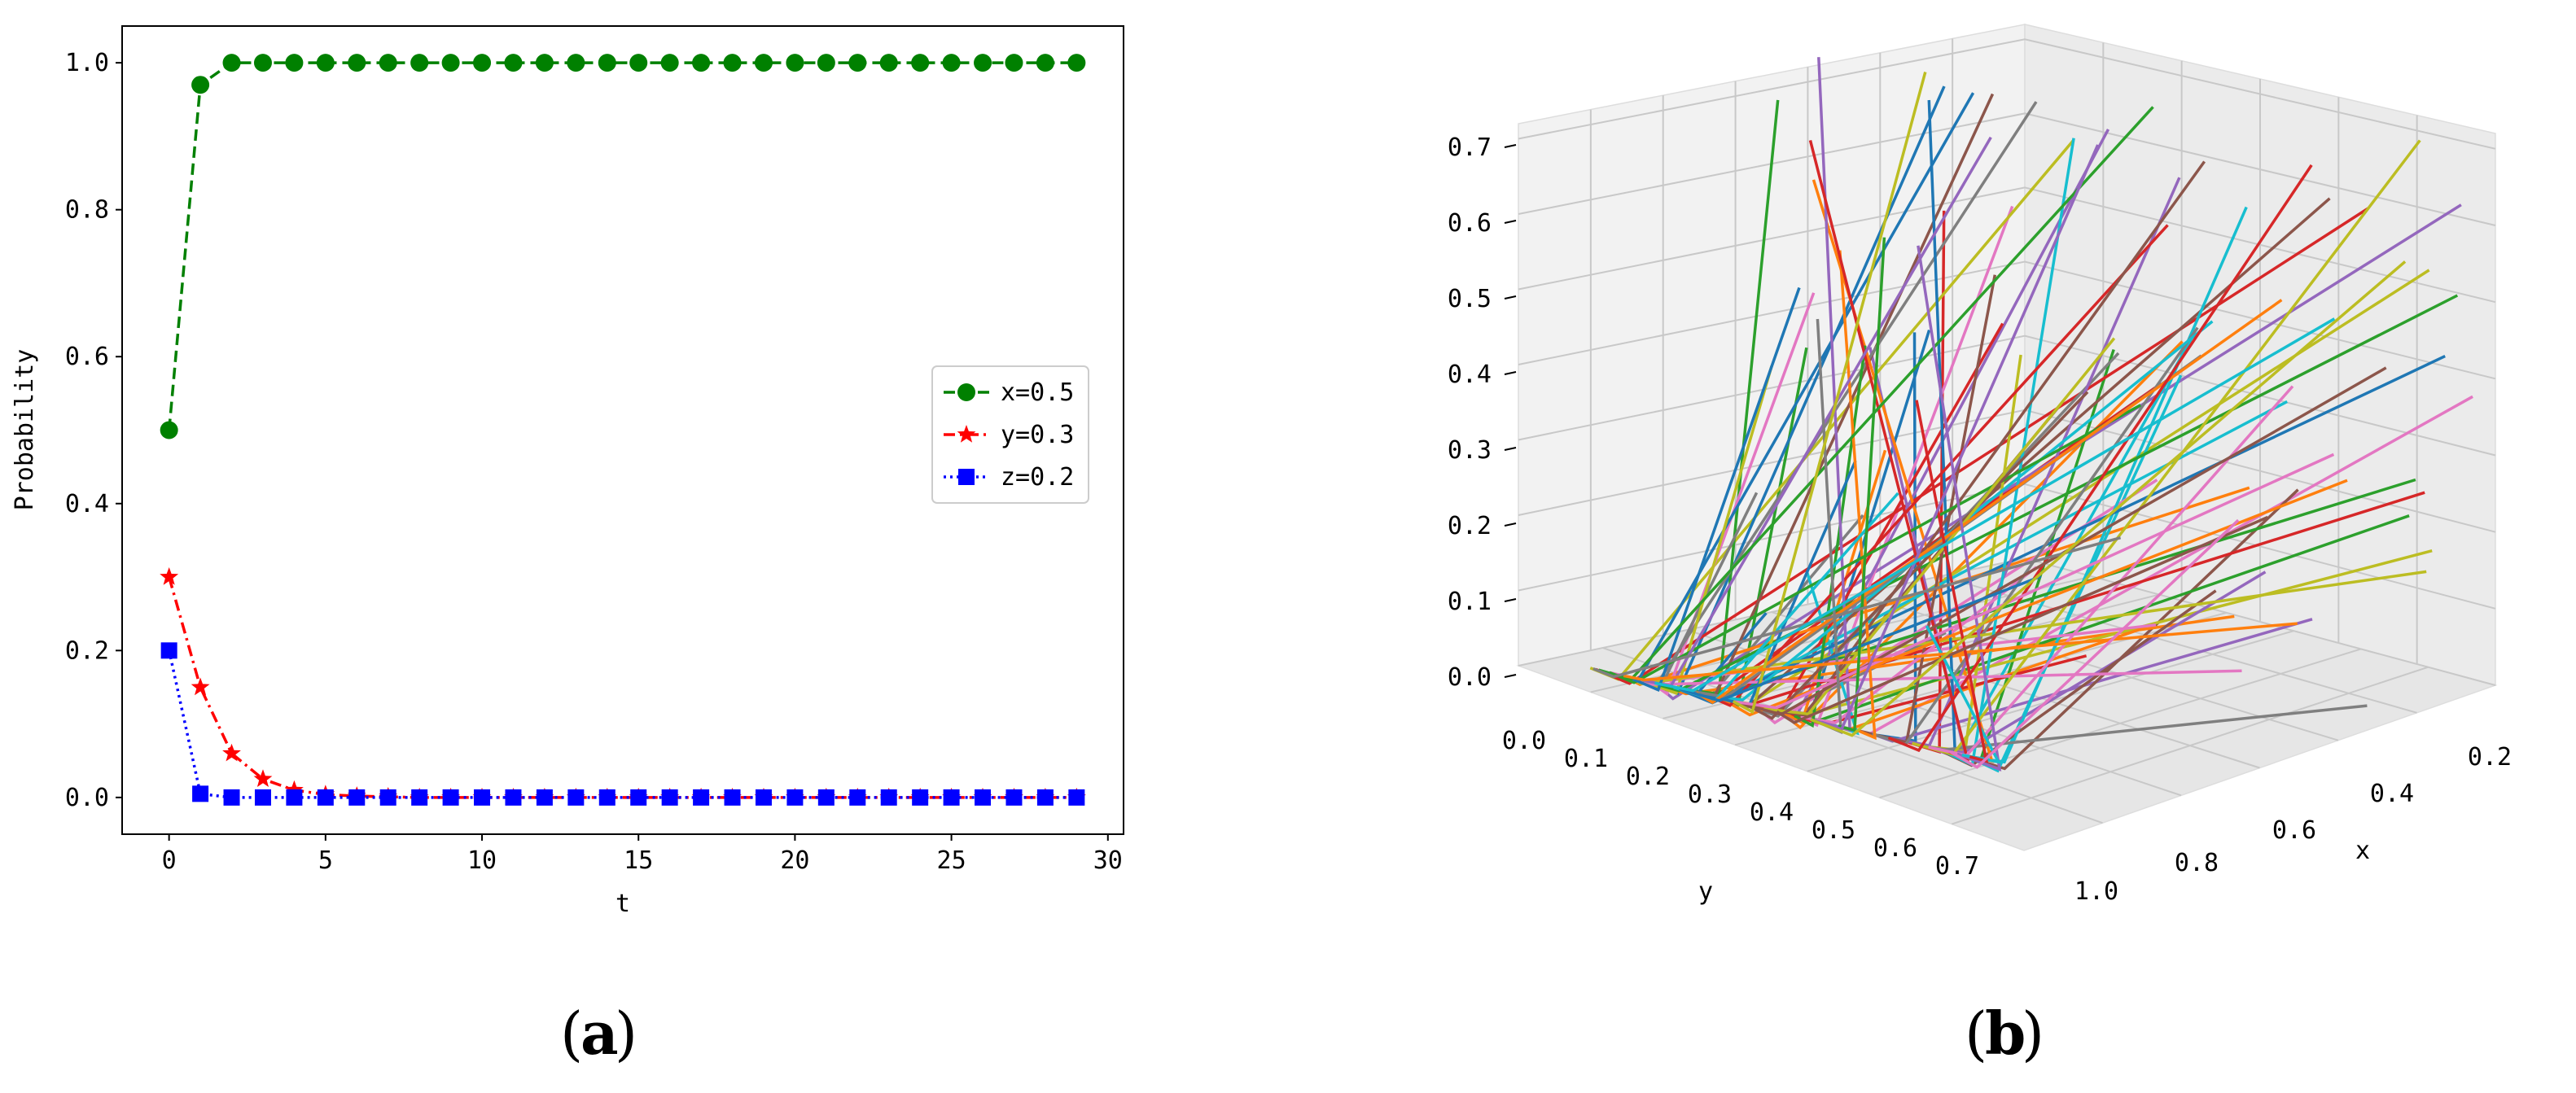 This screenshot has height=1093, width=2576. What do you see at coordinates (1710, 794) in the screenshot?
I see `y-tick-label: 0.3` at bounding box center [1710, 794].